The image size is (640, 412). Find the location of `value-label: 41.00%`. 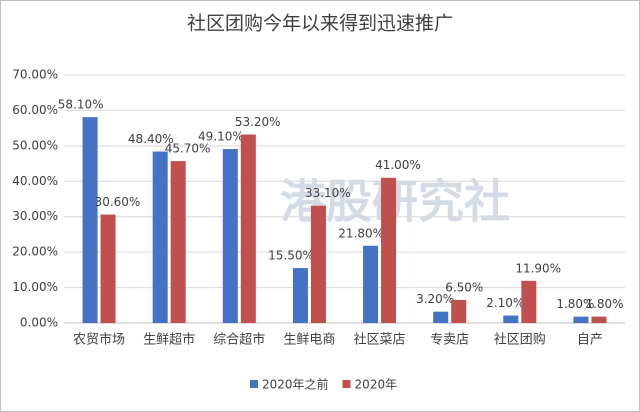

value-label: 41.00% is located at coordinates (398, 165).